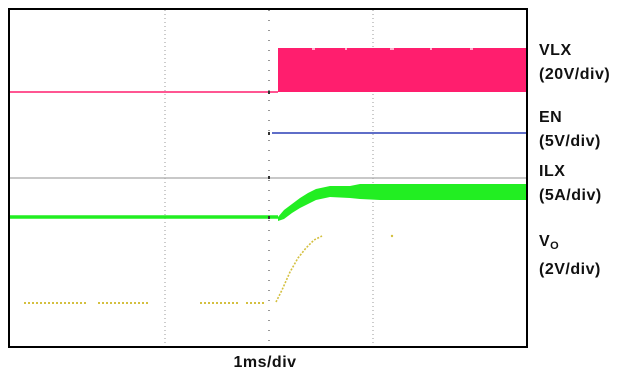 The height and width of the screenshot is (378, 634). I want to click on label-ilx-name: ILX, so click(552, 171).